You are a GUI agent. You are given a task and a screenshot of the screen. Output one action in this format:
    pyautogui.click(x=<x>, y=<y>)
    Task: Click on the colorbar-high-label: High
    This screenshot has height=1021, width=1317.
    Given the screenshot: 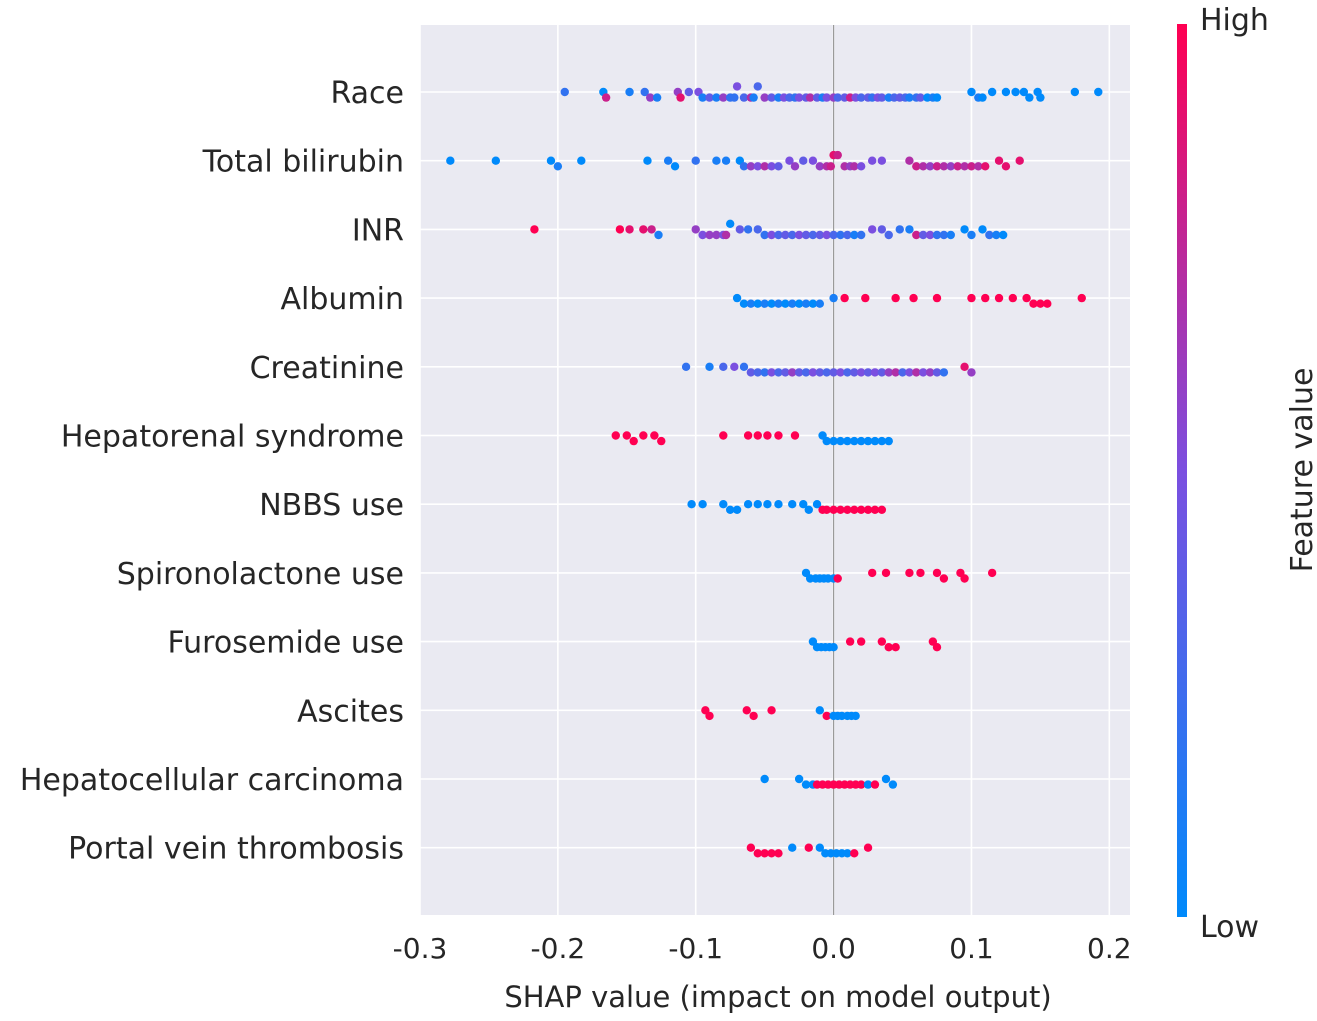 What is the action you would take?
    pyautogui.click(x=1234, y=20)
    